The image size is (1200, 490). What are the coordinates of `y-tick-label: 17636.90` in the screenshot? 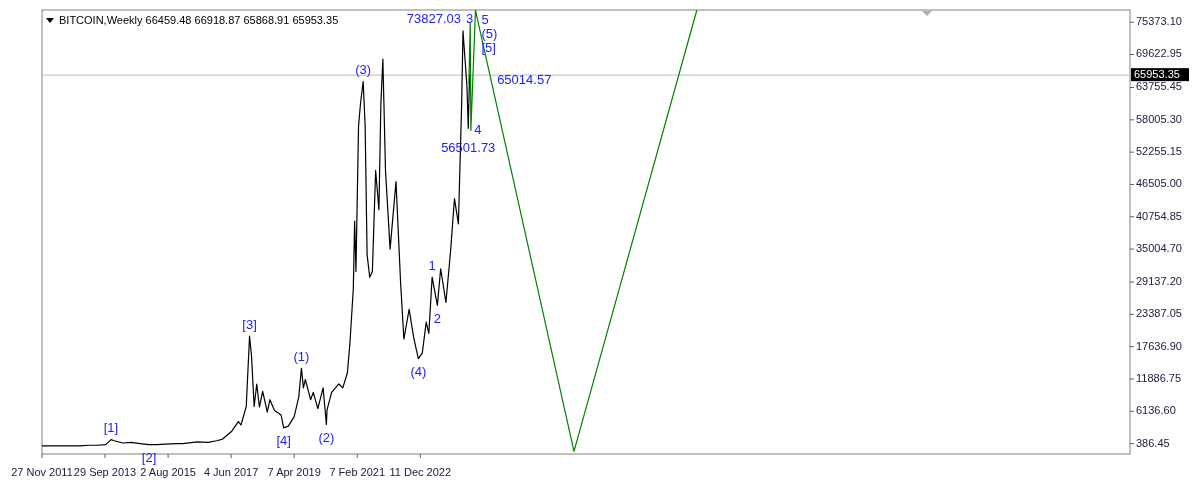 It's located at (1159, 345).